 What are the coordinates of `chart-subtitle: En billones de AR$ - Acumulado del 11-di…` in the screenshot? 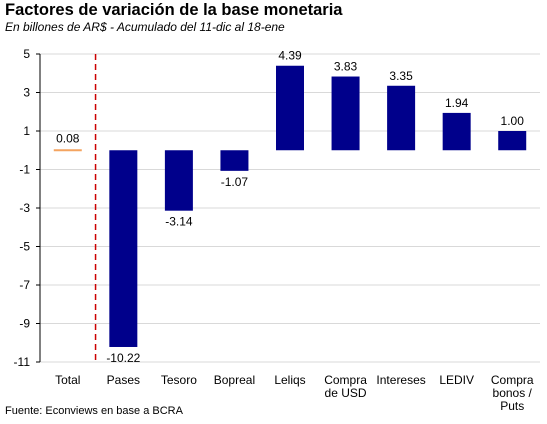 It's located at (145, 27).